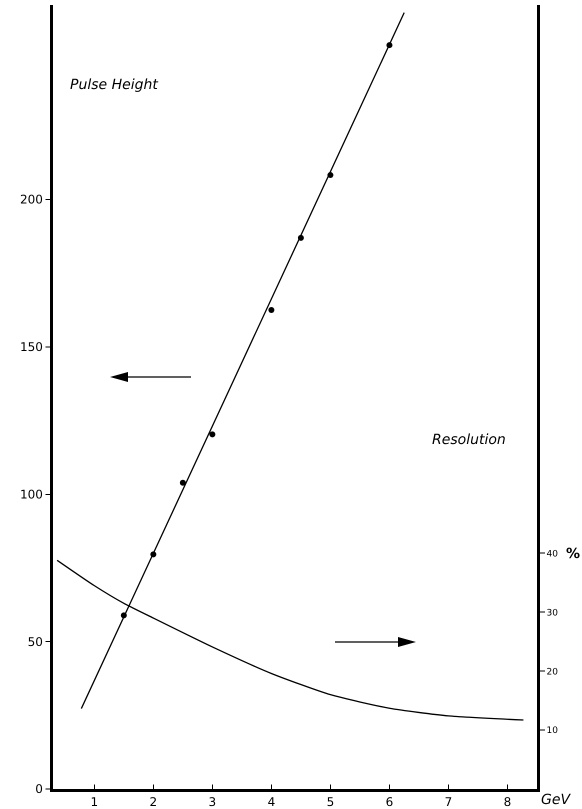 The width and height of the screenshot is (582, 809). What do you see at coordinates (390, 802) in the screenshot?
I see `x-tick-label: 6` at bounding box center [390, 802].